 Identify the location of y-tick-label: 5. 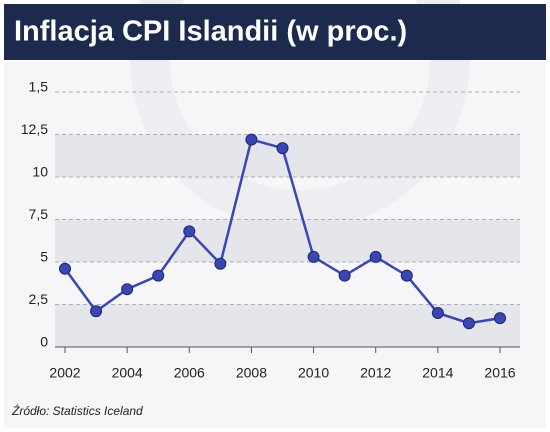
(44, 257).